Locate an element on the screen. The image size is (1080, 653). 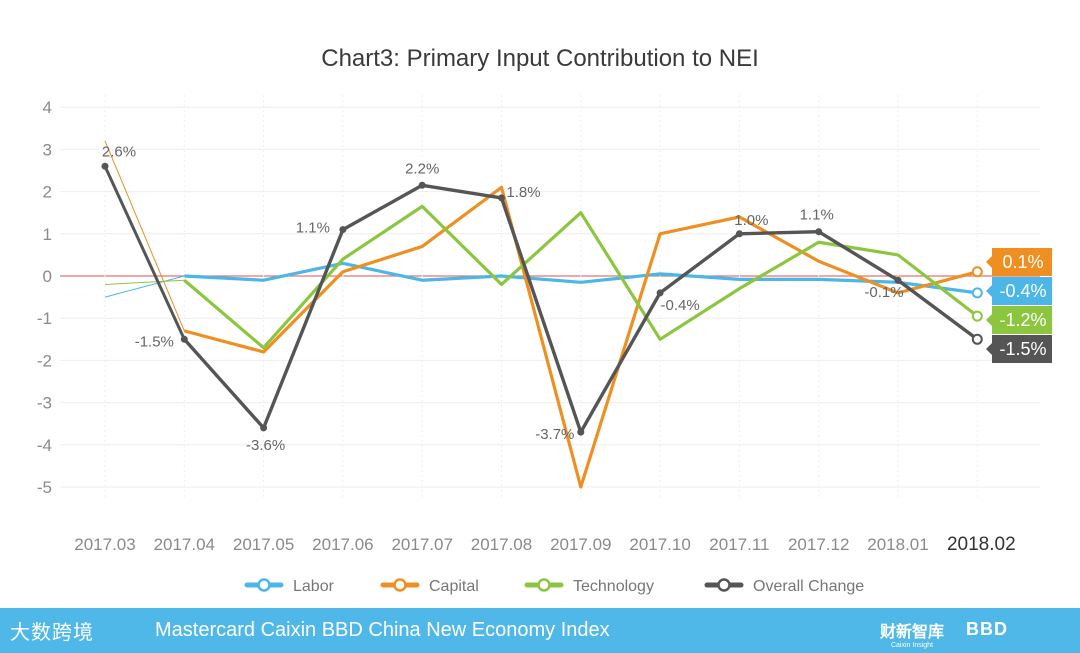
data-label: 1.8% is located at coordinates (523, 192).